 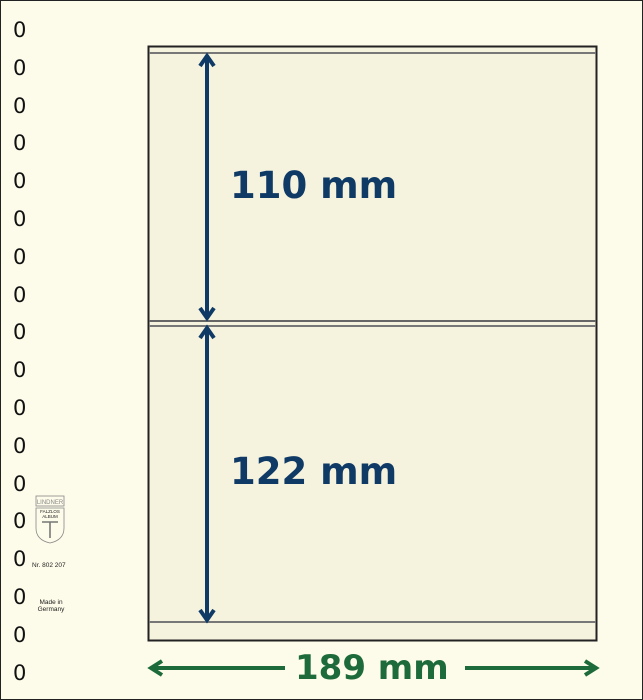 I want to click on lindner-logo: LINDNER, so click(x=50, y=519).